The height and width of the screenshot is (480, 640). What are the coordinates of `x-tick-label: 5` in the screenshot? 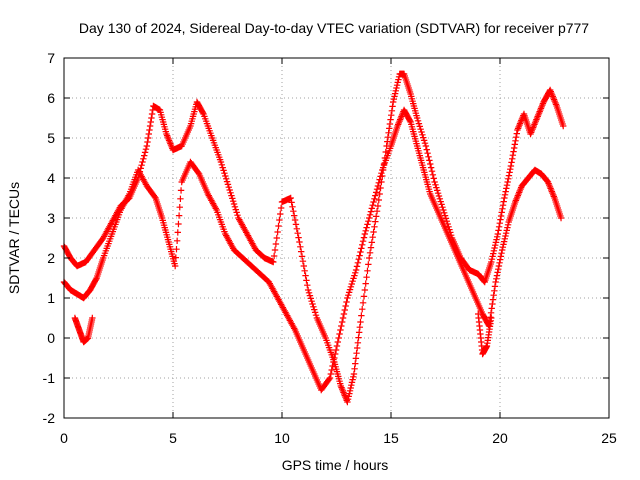 It's located at (173, 438).